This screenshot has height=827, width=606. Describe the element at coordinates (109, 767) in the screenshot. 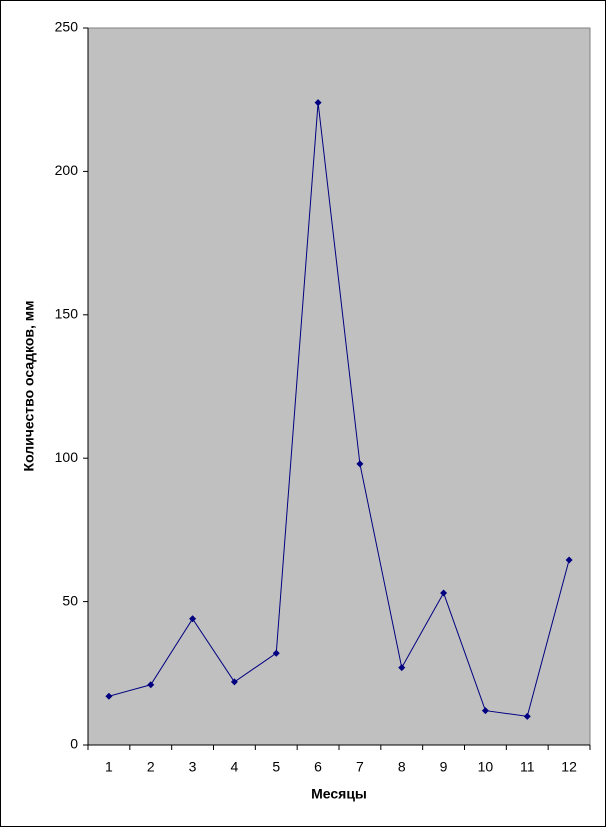

I see `x-tick-label: 1` at that location.